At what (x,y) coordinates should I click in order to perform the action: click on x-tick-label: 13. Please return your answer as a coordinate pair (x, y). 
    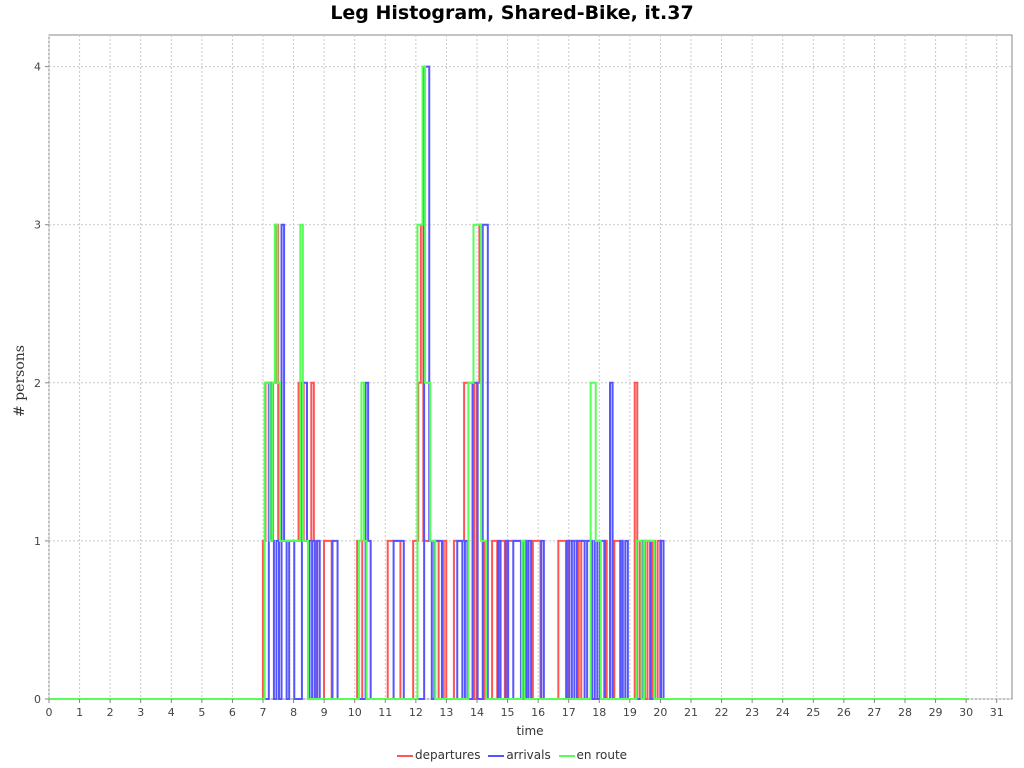
    Looking at the image, I should click on (446, 712).